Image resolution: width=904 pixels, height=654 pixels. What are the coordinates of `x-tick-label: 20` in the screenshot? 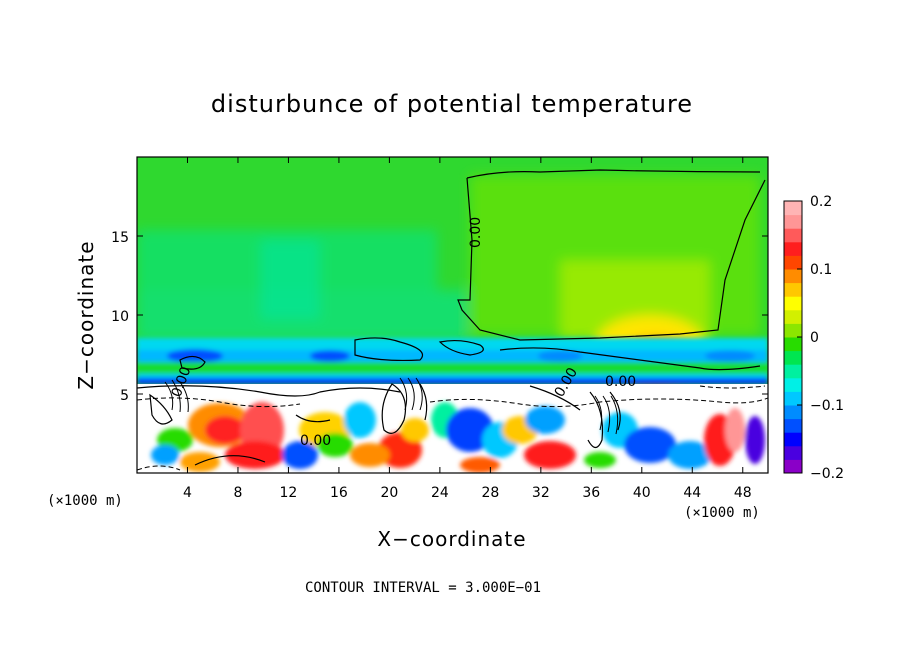 It's located at (389, 493).